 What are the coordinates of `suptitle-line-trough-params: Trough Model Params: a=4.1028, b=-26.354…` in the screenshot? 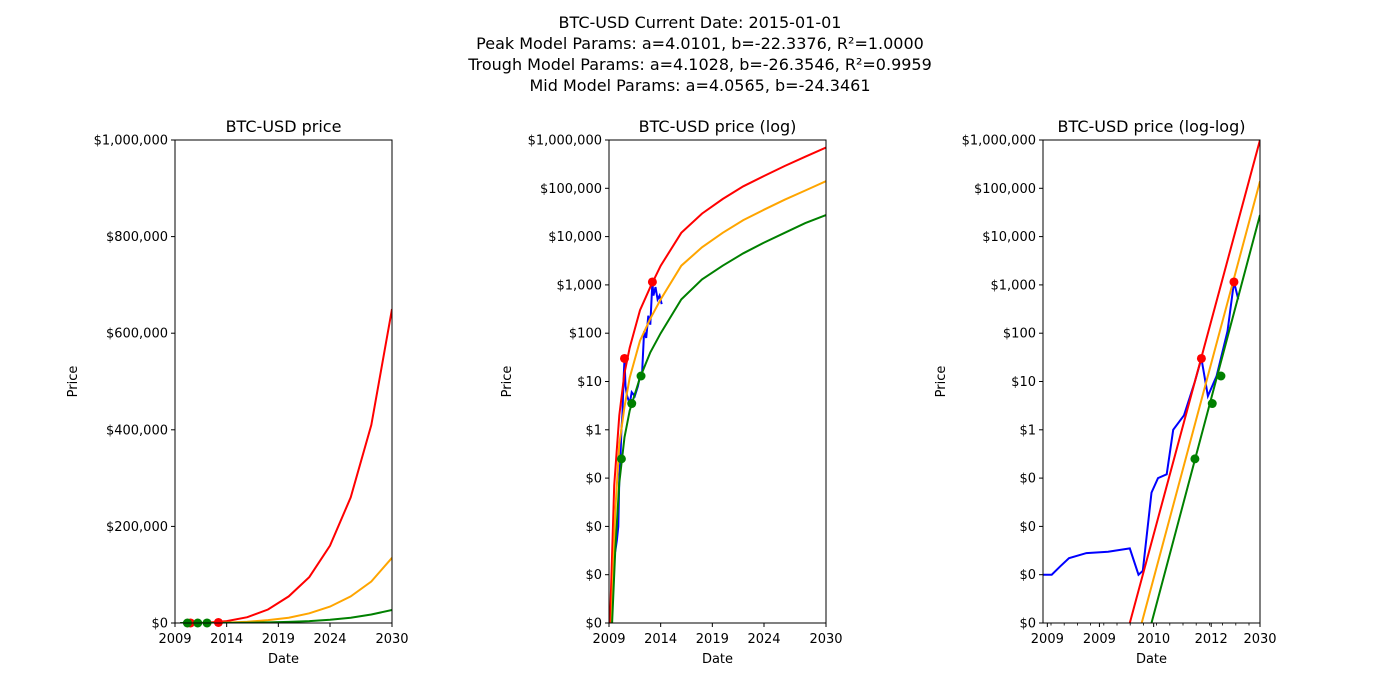 It's located at (700, 64).